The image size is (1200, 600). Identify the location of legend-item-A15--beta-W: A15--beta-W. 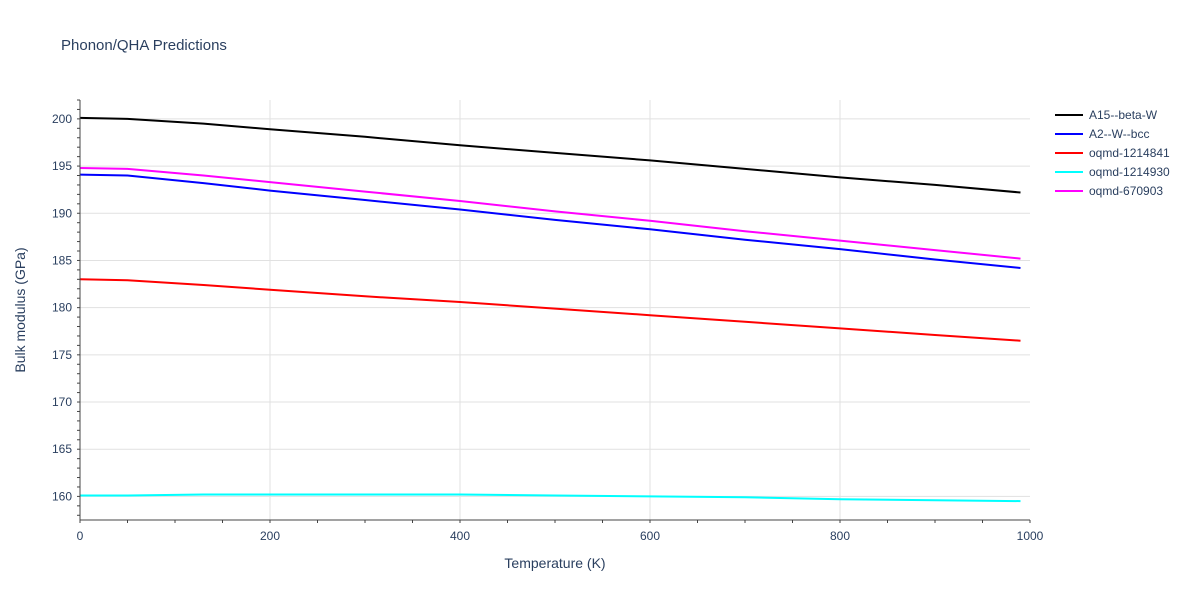
(1106, 115).